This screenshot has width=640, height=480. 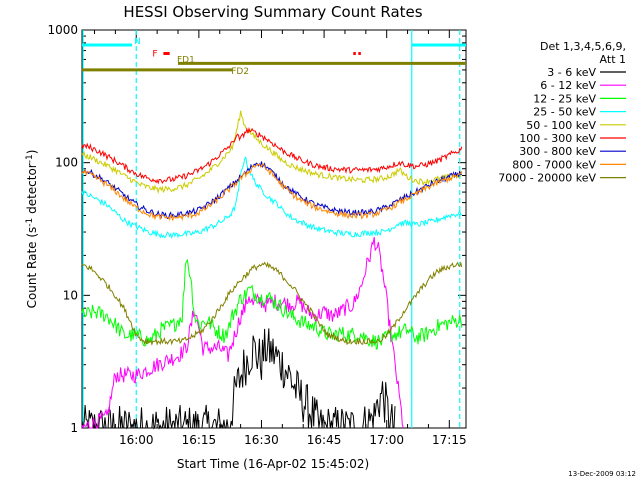 What do you see at coordinates (583, 46) in the screenshot?
I see `legend-header: Det 1,3,4,5,6,9,` at bounding box center [583, 46].